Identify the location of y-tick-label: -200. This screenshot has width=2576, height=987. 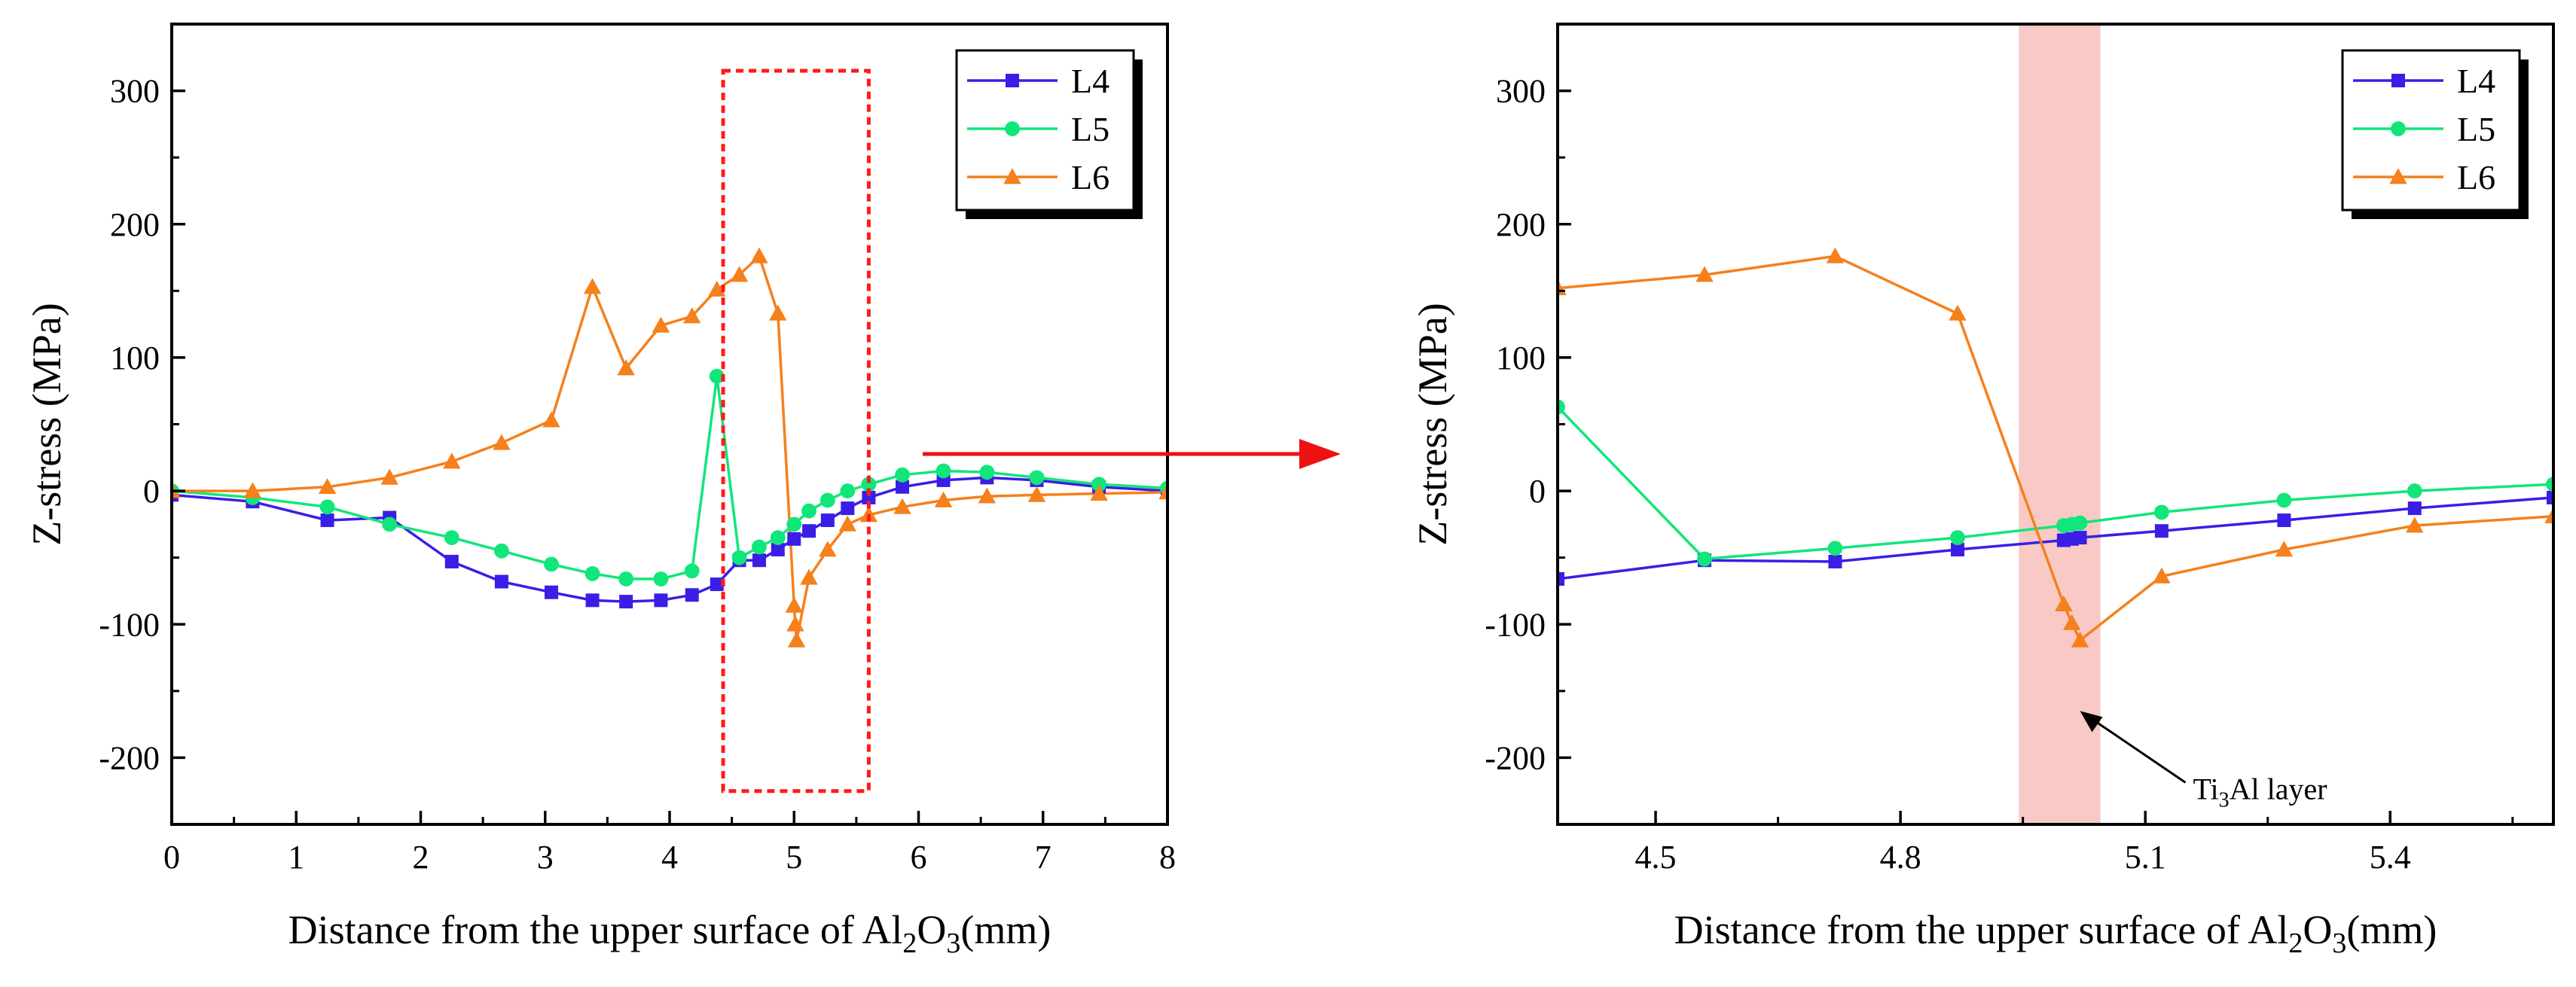
(1516, 757).